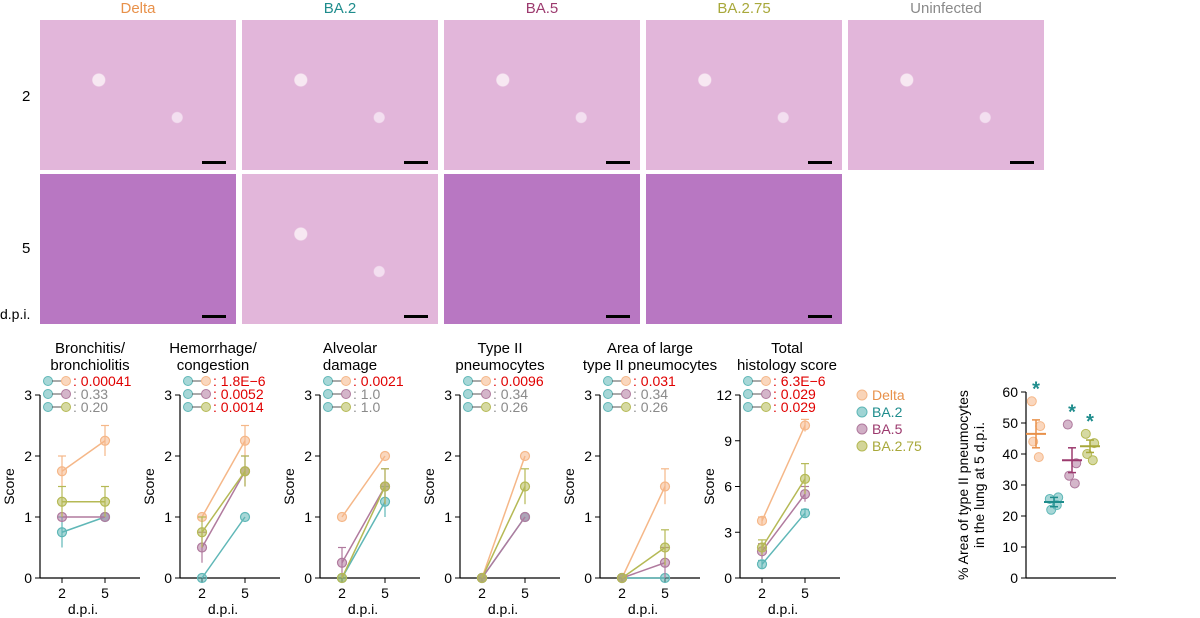  Describe the element at coordinates (90, 407) in the screenshot. I see `p-value: : 0.20` at that location.